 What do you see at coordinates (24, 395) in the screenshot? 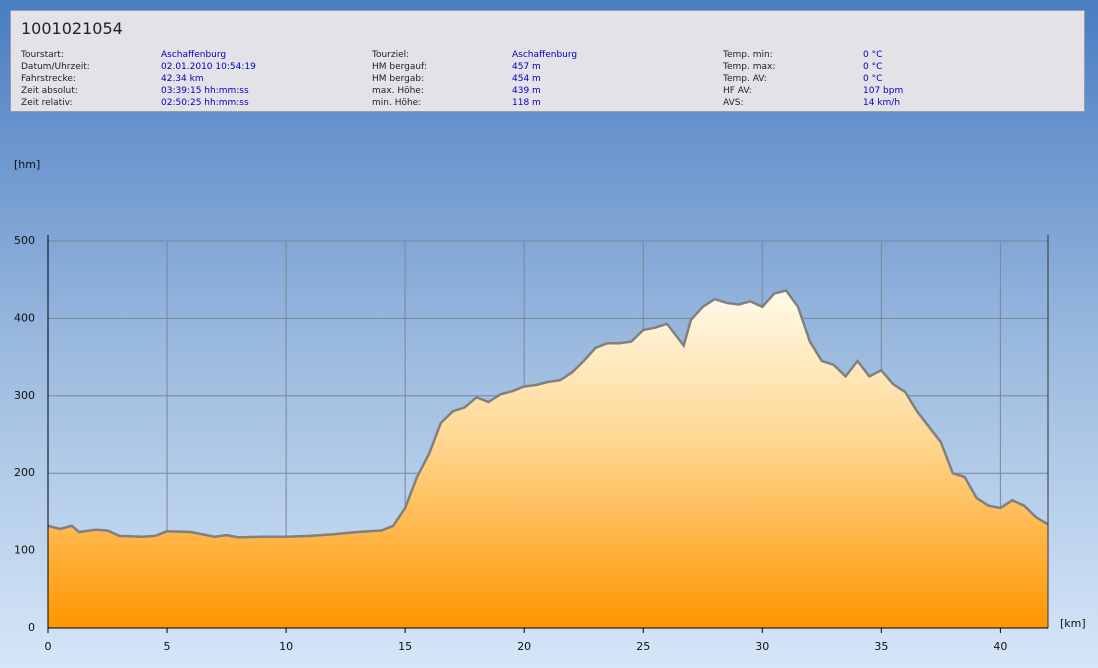
I see `y-tick-label: 300` at bounding box center [24, 395].